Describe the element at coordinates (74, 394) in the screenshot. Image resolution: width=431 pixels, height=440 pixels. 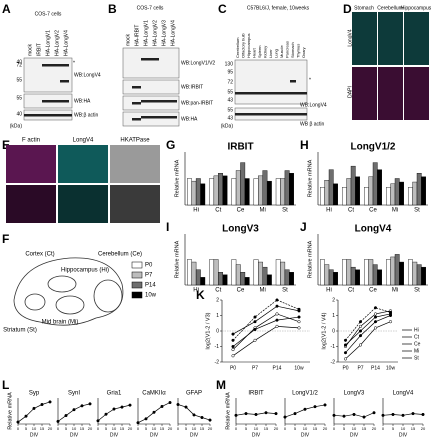
I see `chart-title: SynI` at that location.